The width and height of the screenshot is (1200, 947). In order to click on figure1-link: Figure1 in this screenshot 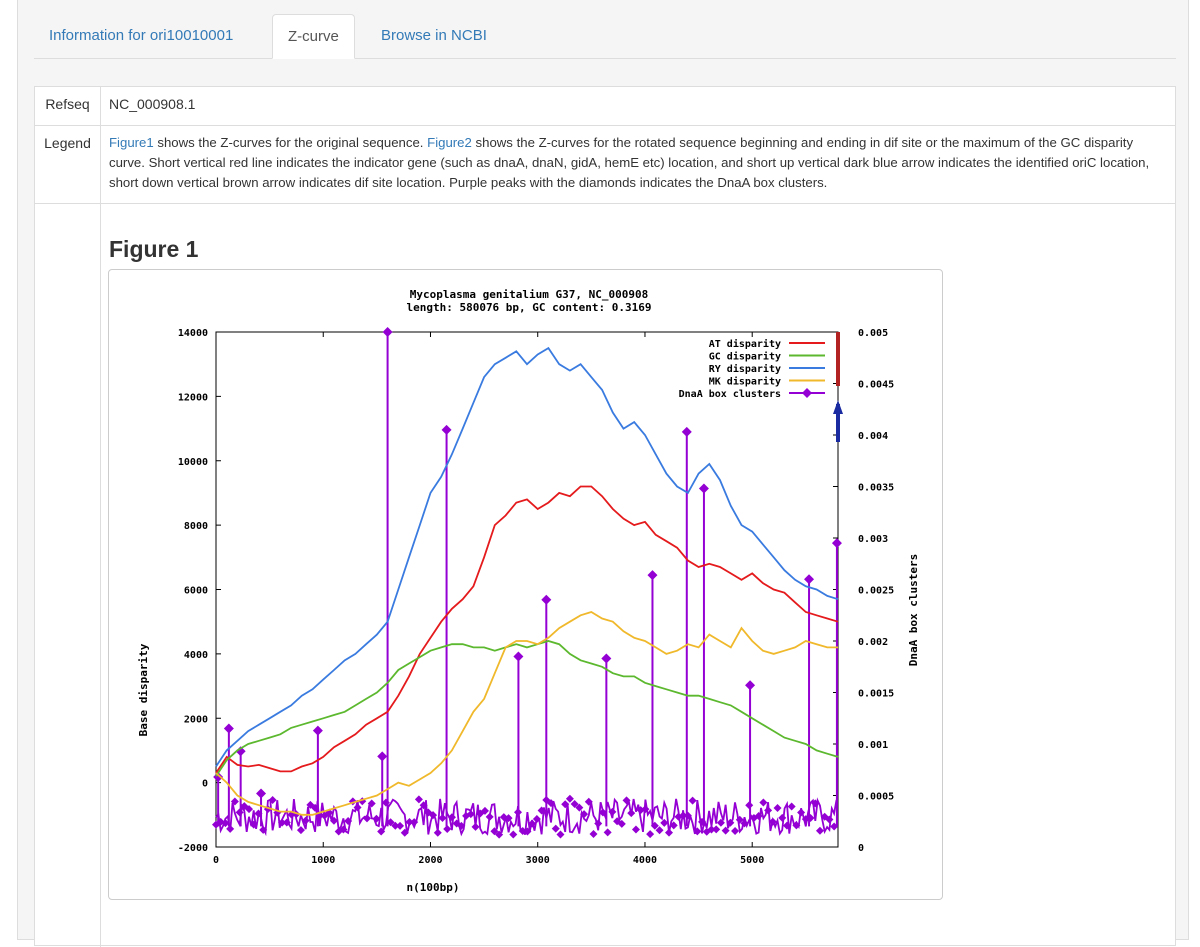, I will do `click(131, 142)`.